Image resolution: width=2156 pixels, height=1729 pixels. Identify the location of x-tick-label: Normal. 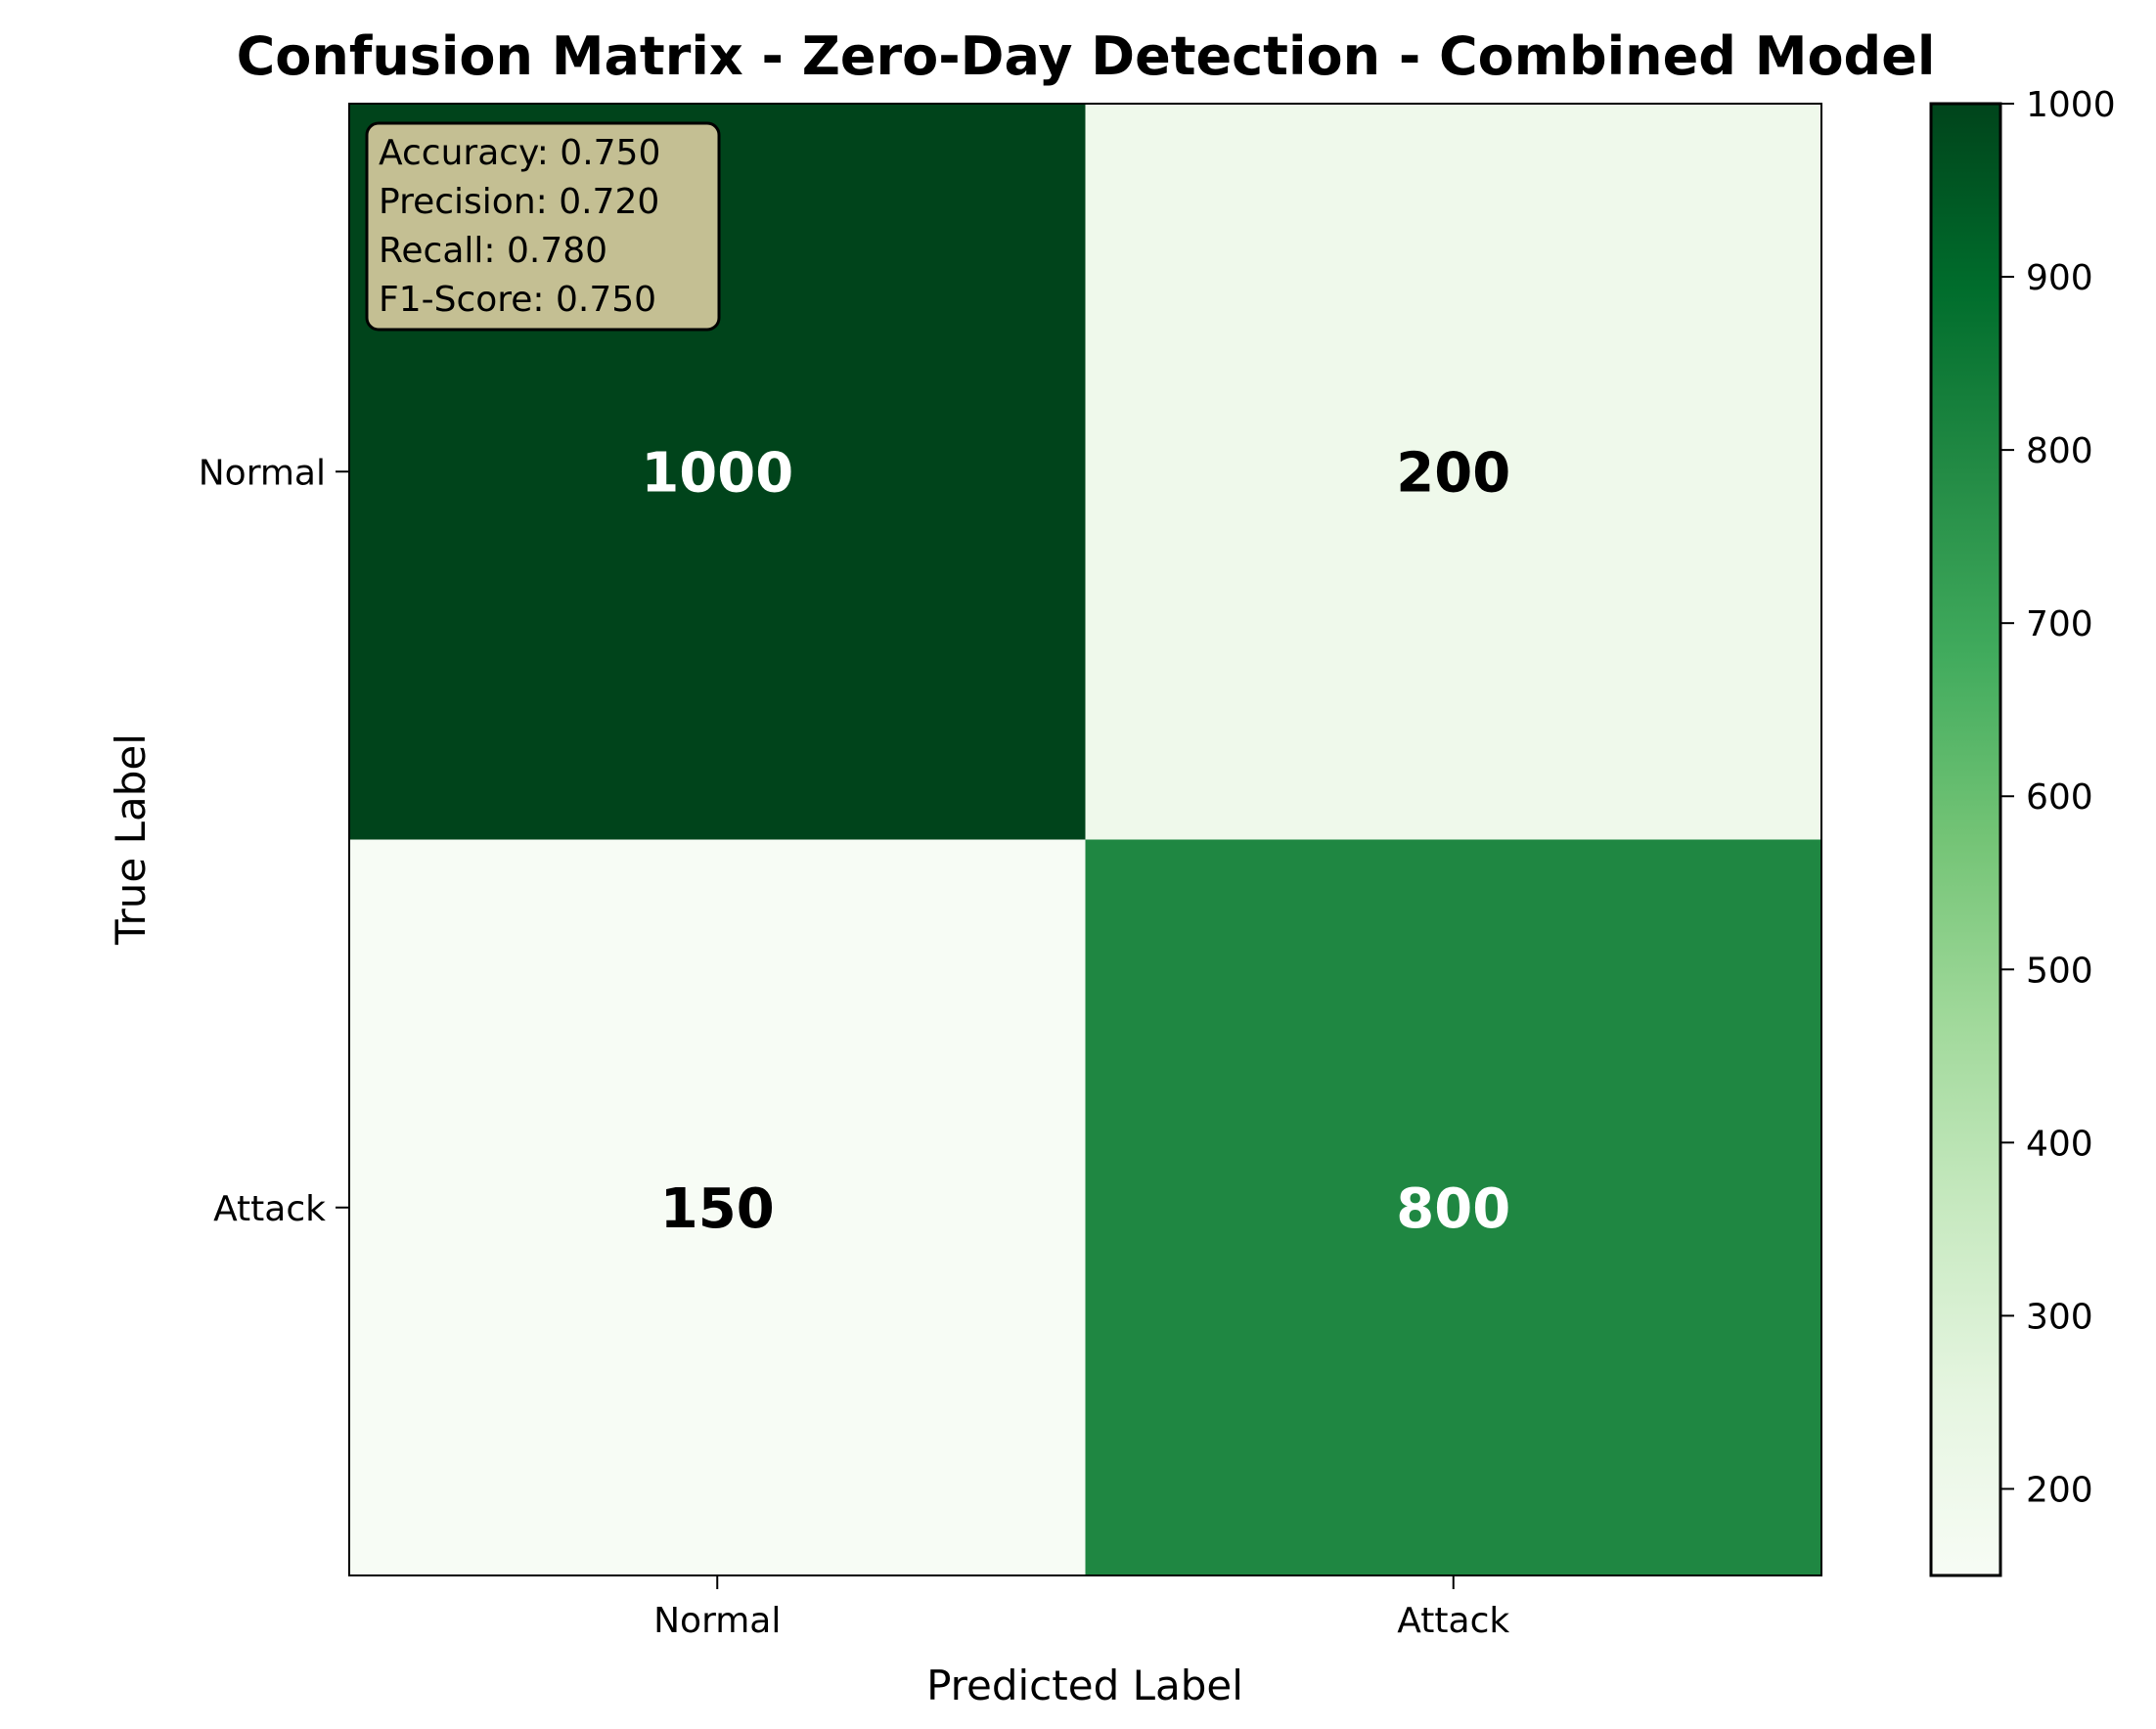
(717, 1621).